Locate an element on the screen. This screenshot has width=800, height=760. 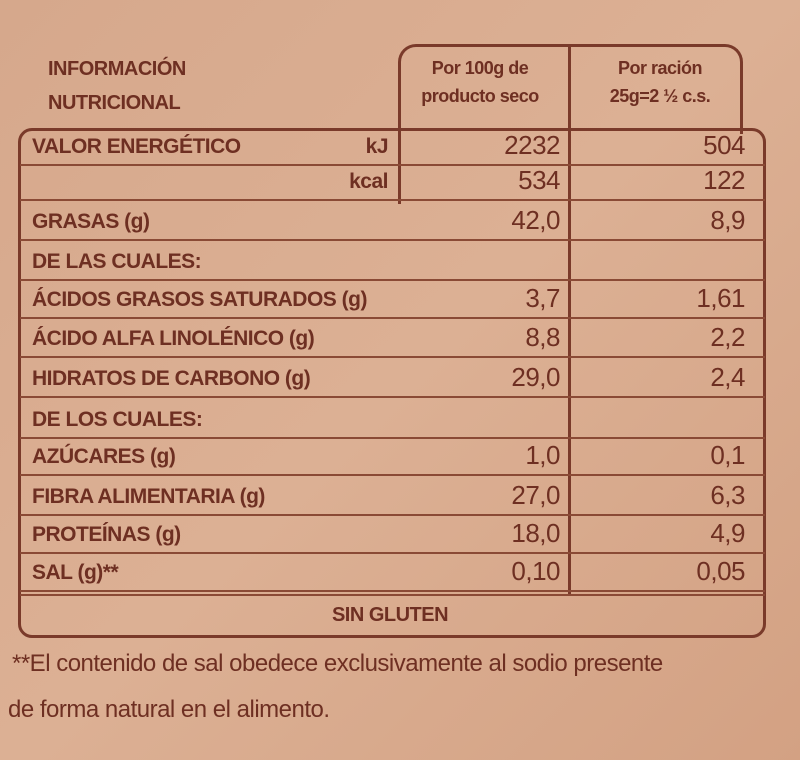
row-label: ÁCIDO ALFA LINOLÉNICO (g) is located at coordinates (173, 338).